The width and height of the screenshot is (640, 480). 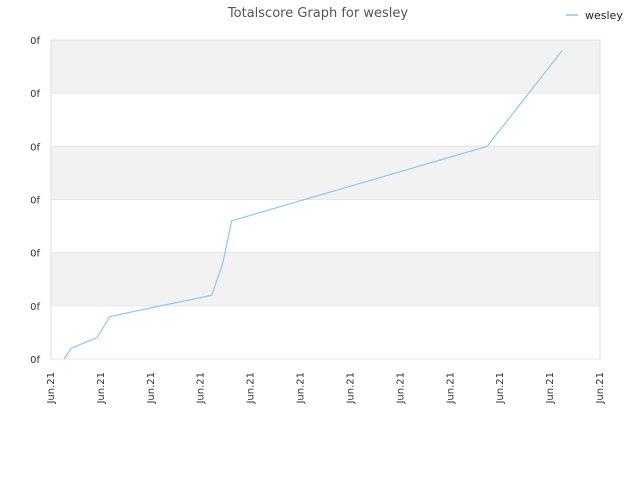 I want to click on chart-title: Totalscore Graph for wesley, so click(x=317, y=13).